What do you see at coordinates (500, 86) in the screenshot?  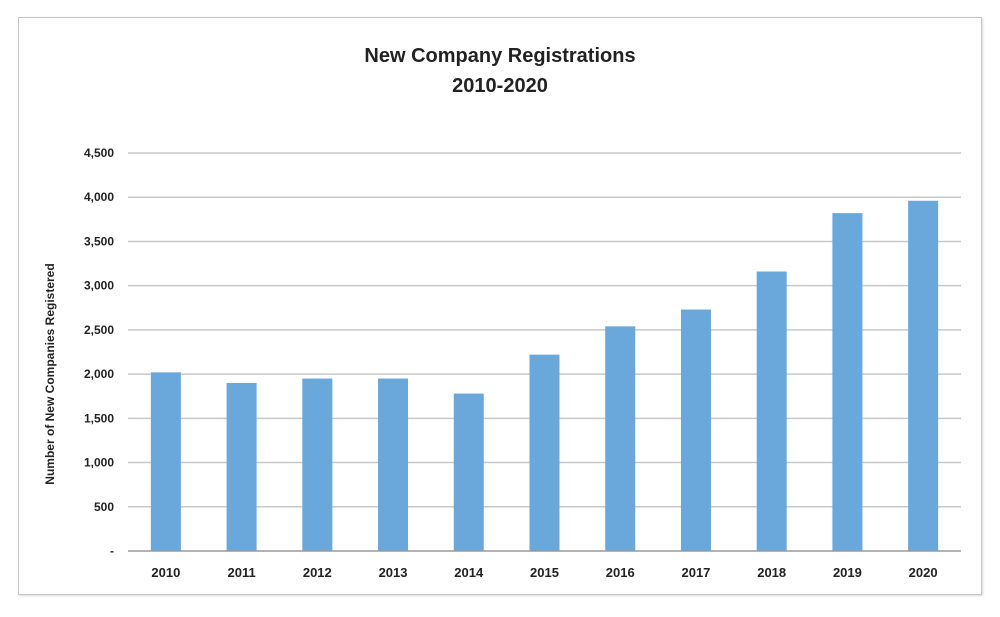 I see `chart-title-line-2: 2010-2020` at bounding box center [500, 86].